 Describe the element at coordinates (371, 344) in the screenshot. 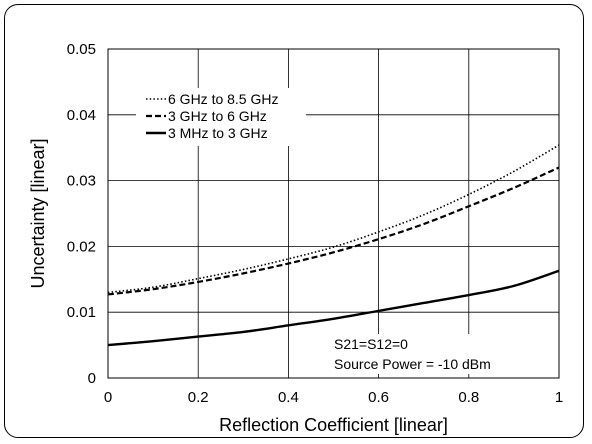

I see `annotation-s-parameters: S21=S12=0` at that location.